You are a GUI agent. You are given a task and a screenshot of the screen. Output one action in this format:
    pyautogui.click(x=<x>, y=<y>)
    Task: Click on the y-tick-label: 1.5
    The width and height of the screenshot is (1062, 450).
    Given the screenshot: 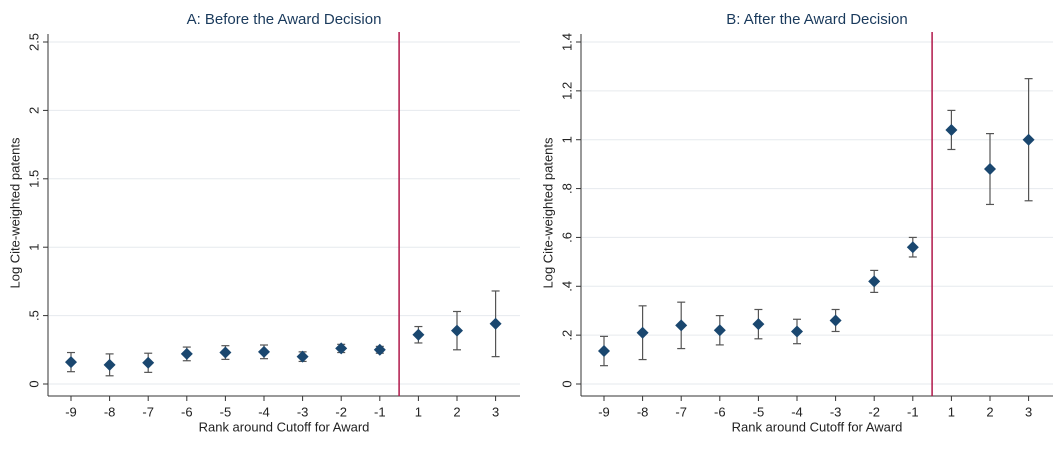 What is the action you would take?
    pyautogui.click(x=33, y=179)
    